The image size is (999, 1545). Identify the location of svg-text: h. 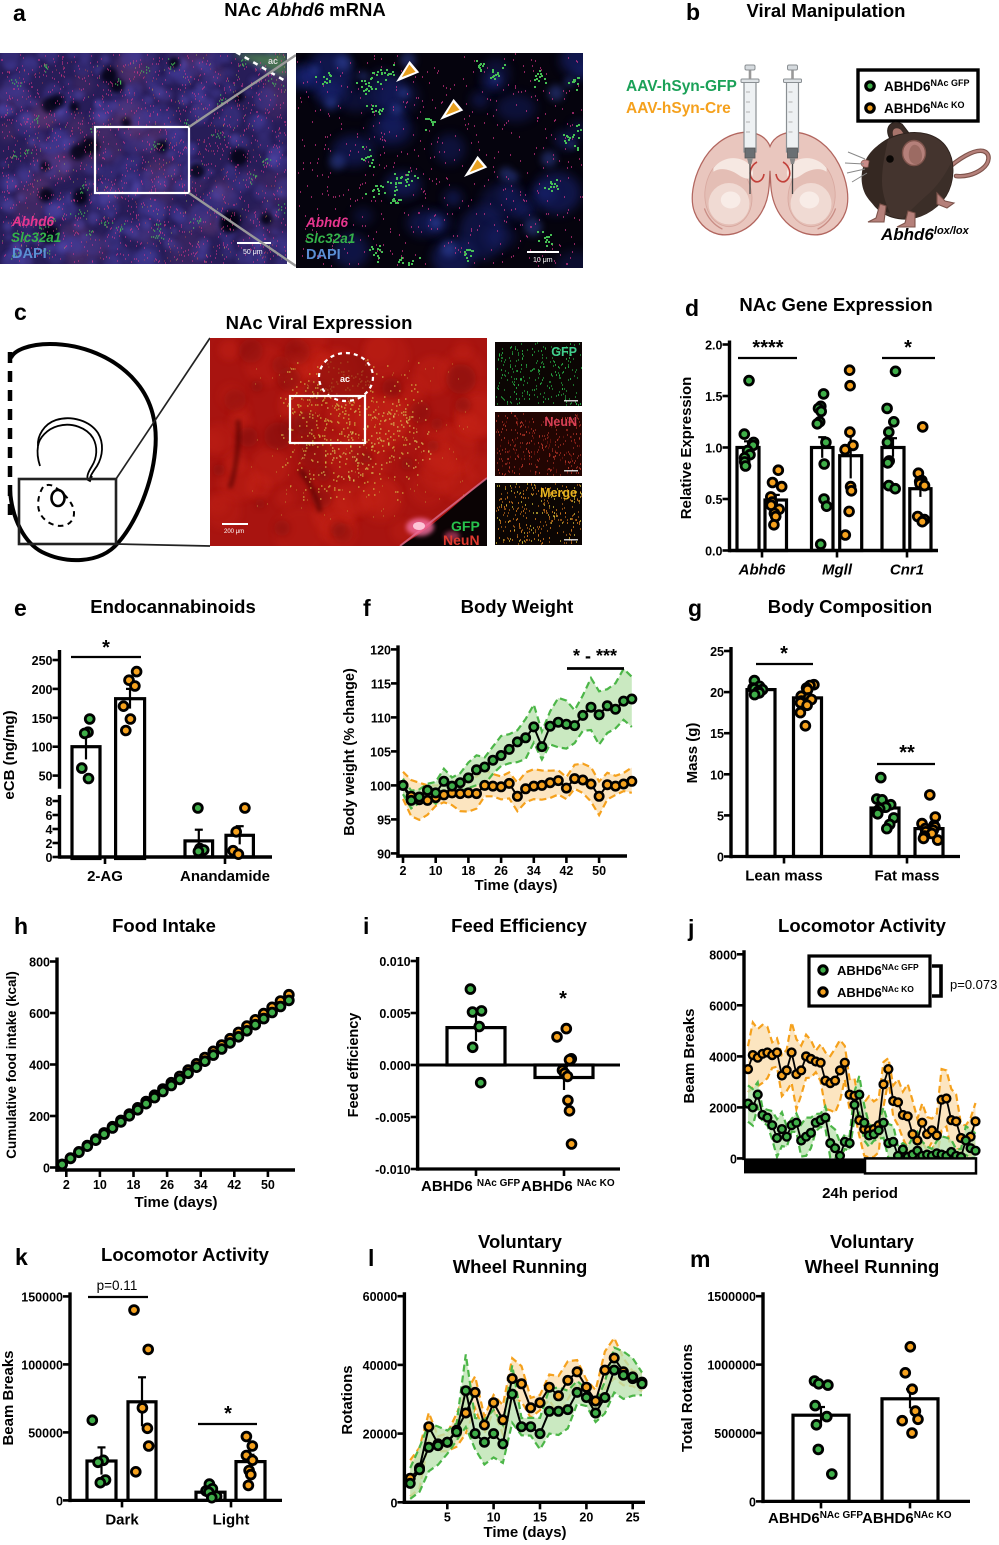
(21, 926).